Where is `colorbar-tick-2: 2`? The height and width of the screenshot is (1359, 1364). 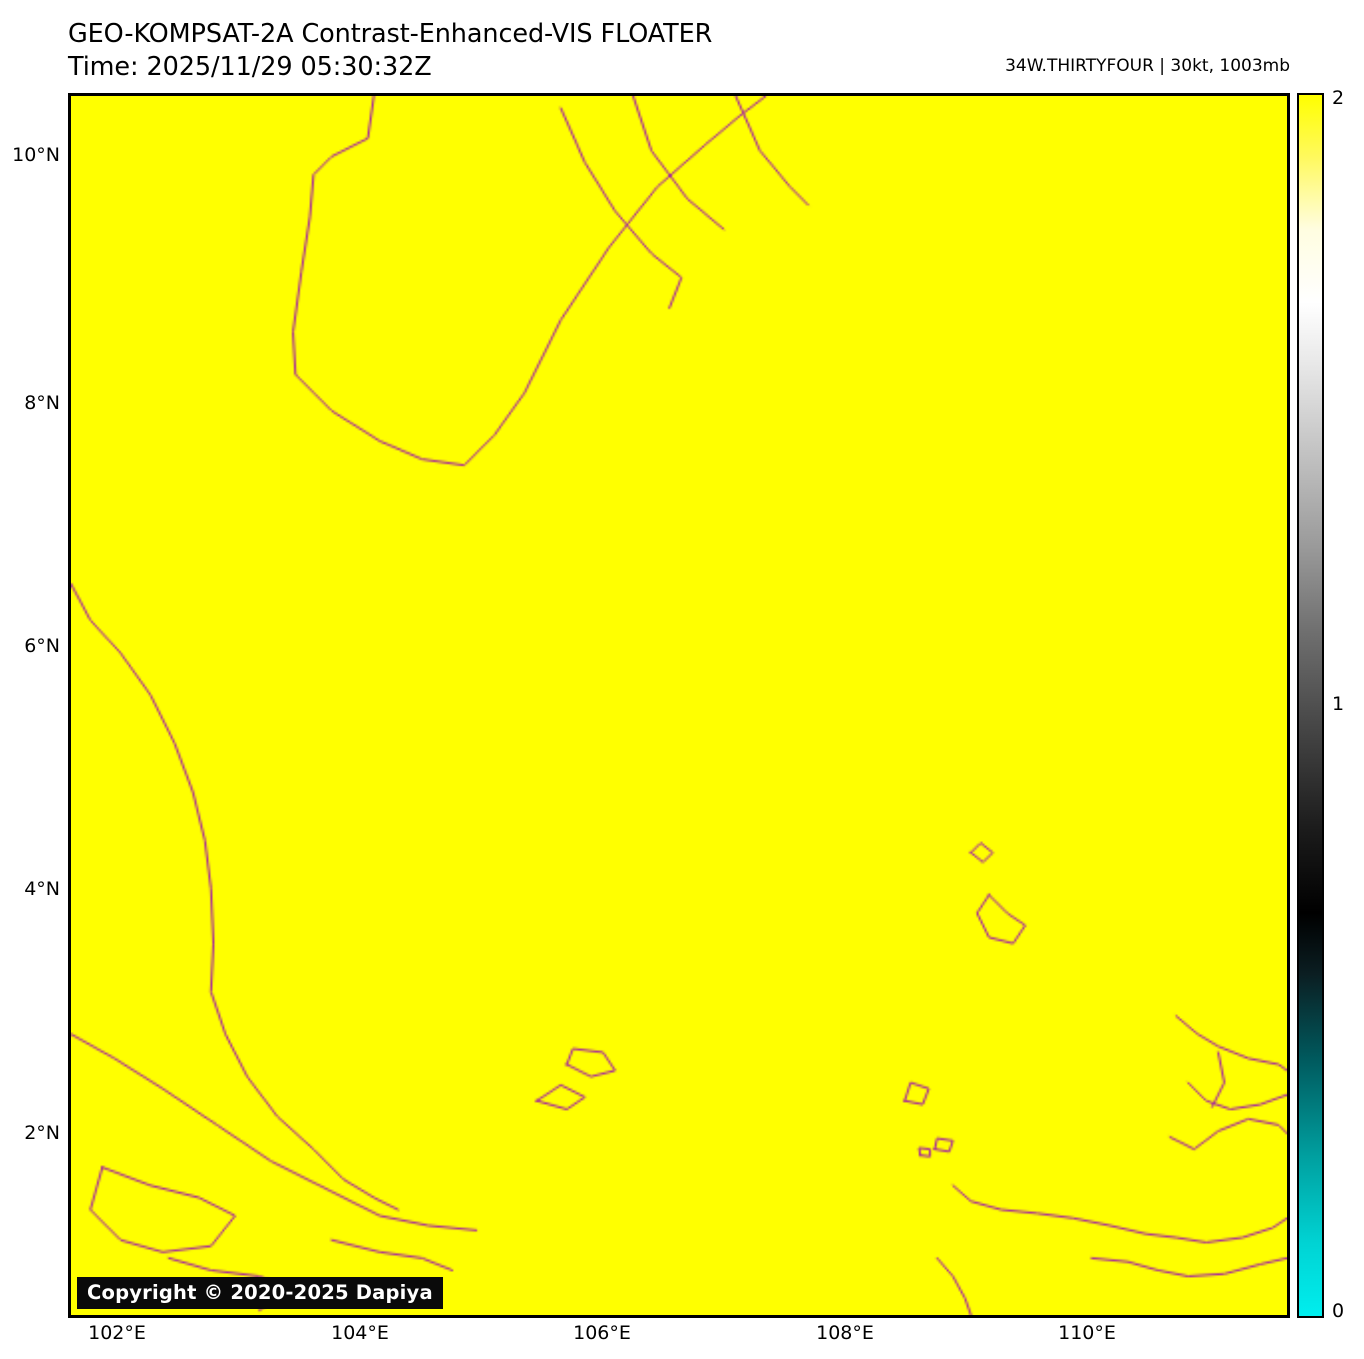 colorbar-tick-2: 2 is located at coordinates (1338, 98).